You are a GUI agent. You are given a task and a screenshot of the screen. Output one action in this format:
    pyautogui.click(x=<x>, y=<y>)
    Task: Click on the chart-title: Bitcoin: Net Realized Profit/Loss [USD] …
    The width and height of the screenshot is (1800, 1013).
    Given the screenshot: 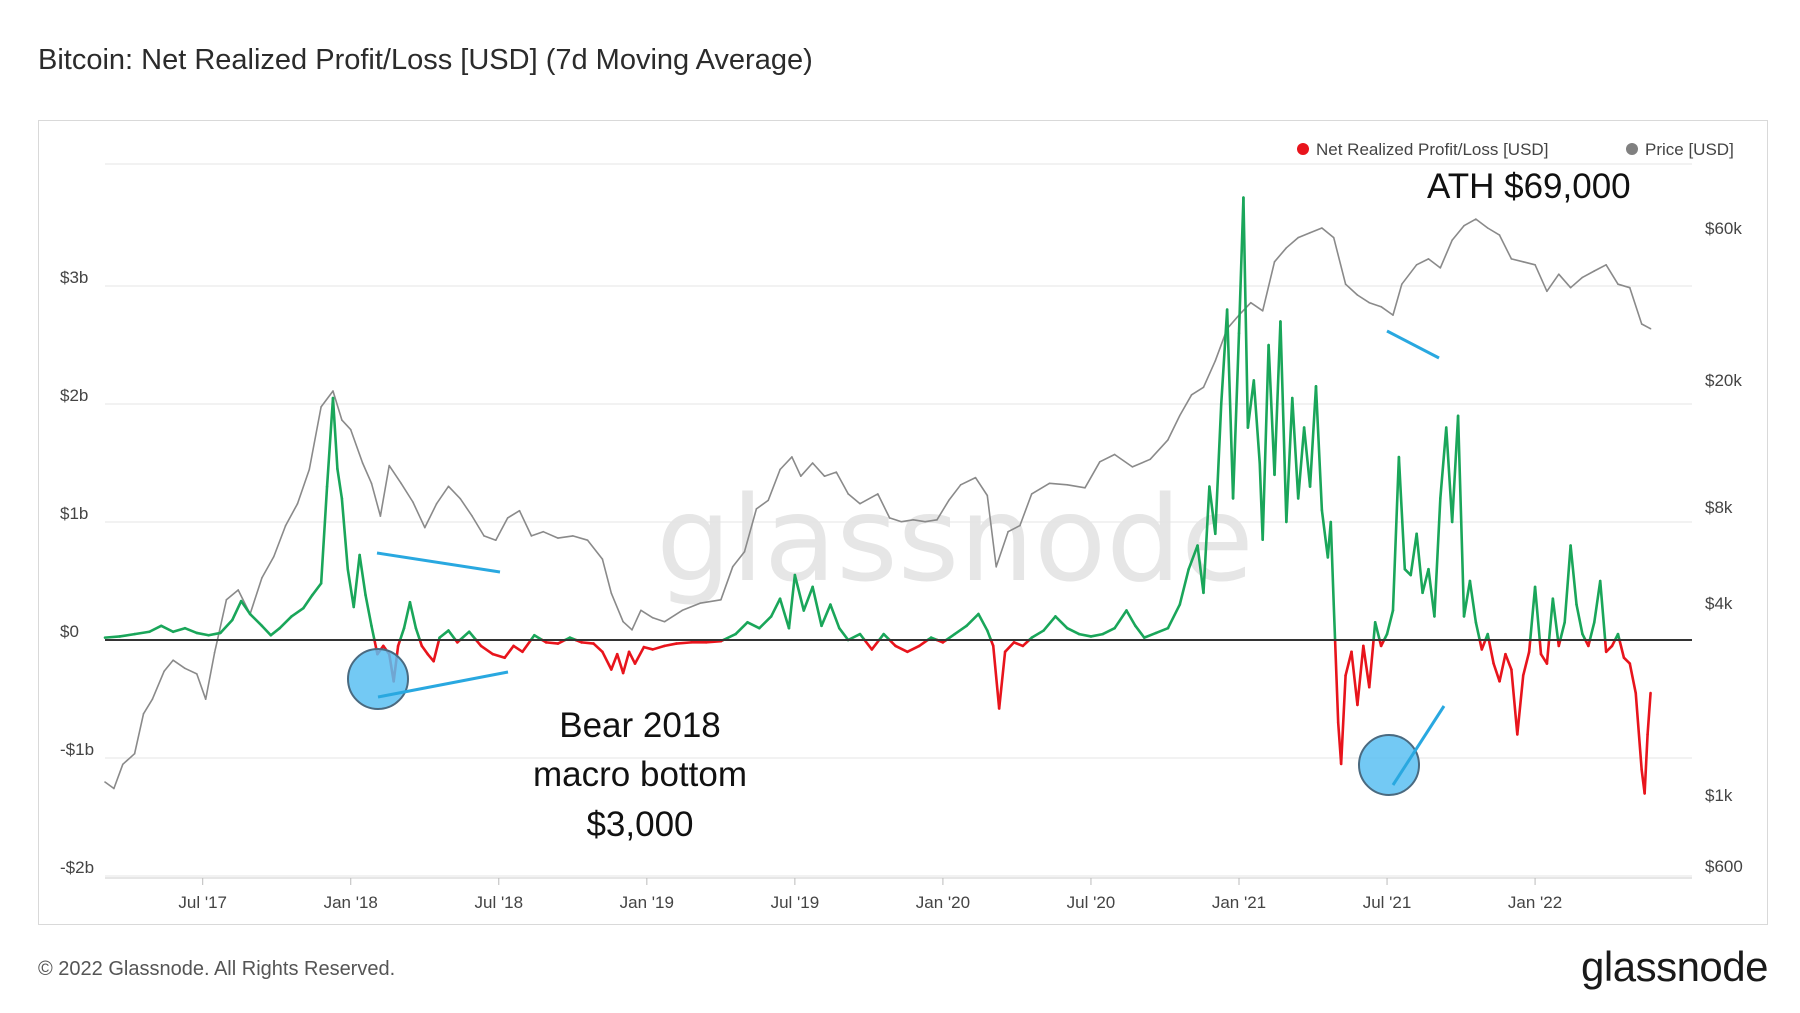 What is the action you would take?
    pyautogui.click(x=425, y=60)
    